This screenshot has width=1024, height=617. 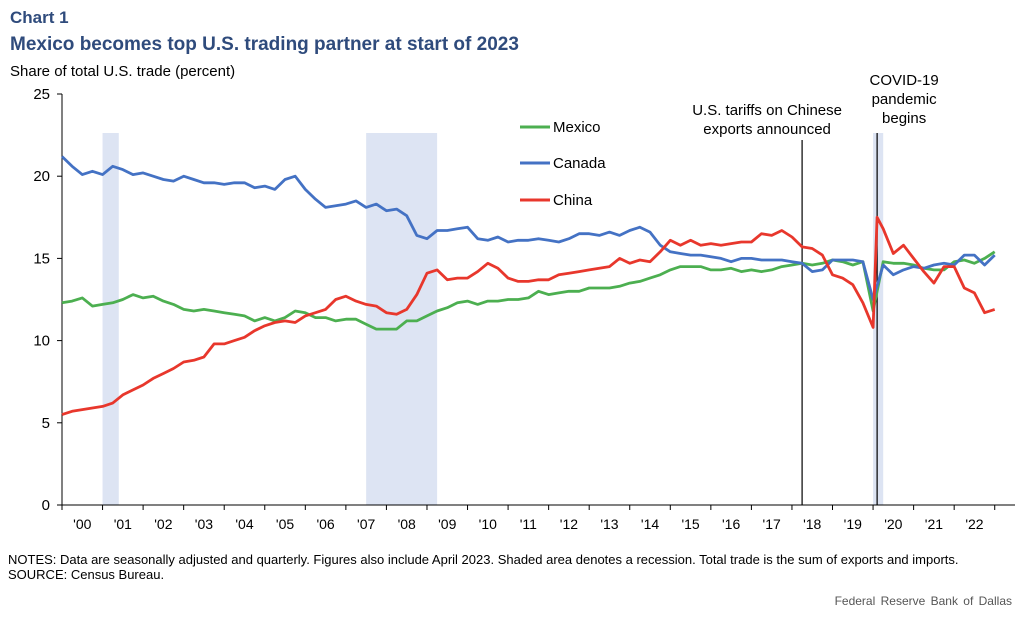 What do you see at coordinates (244, 524) in the screenshot?
I see `x-tick-label: '04` at bounding box center [244, 524].